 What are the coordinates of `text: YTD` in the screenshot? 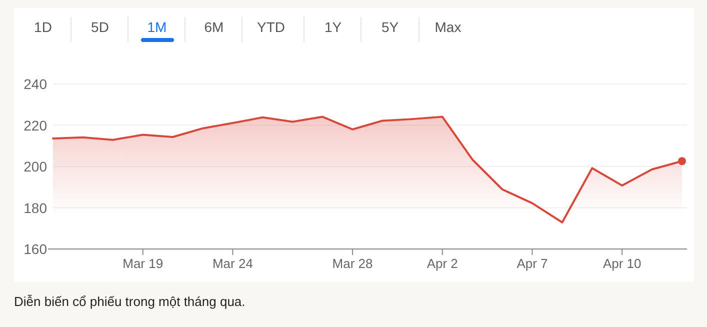 It's located at (271, 27).